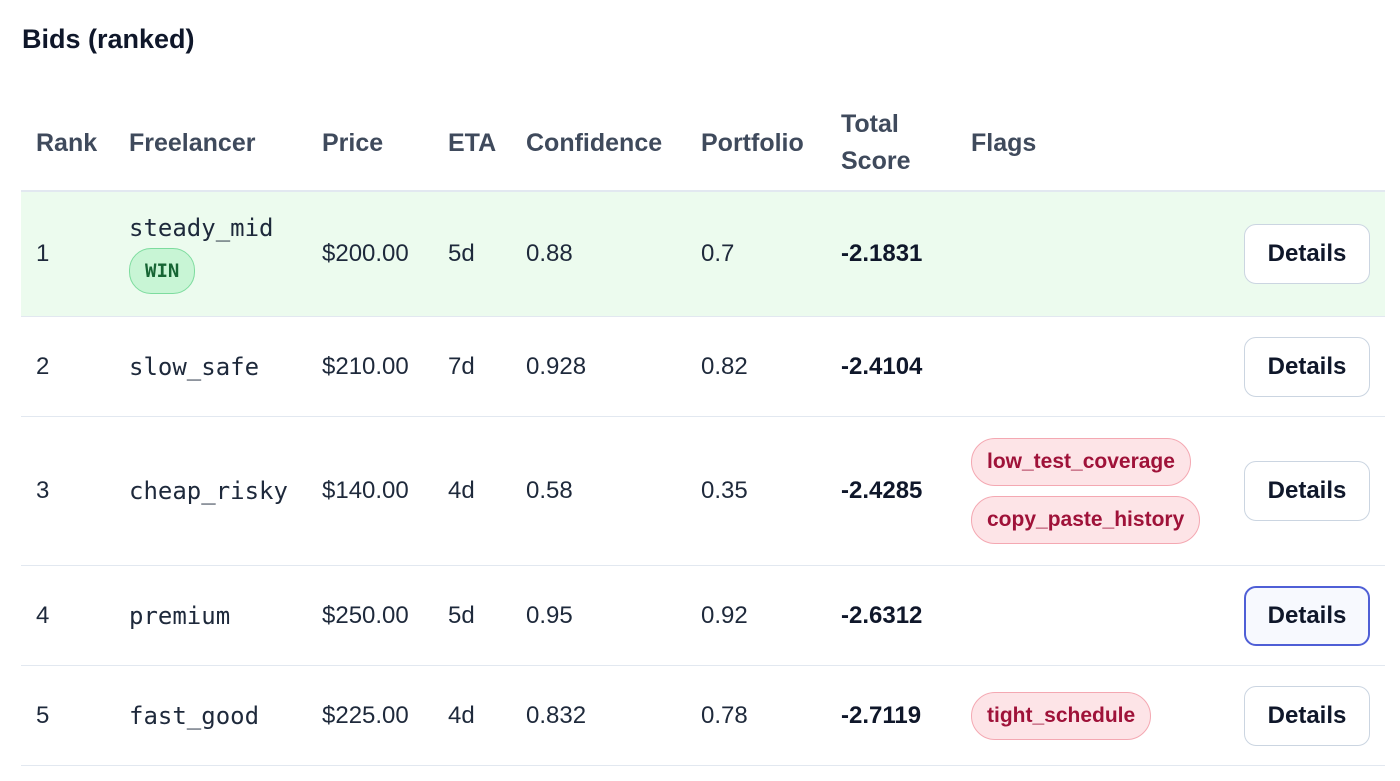 The image size is (1400, 781). What do you see at coordinates (43, 366) in the screenshot?
I see `rank-cell: 2` at bounding box center [43, 366].